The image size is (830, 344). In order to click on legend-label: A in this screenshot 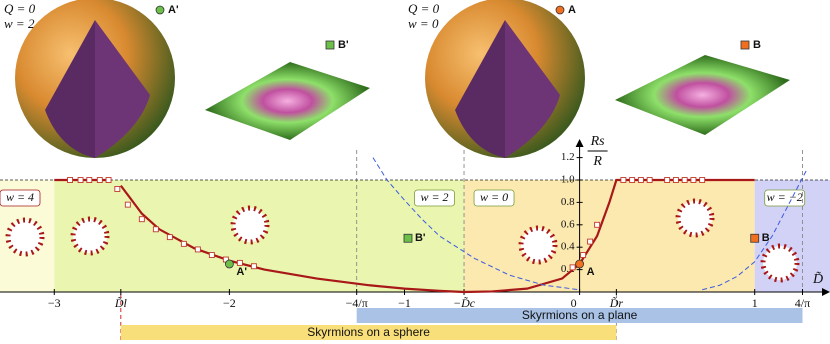, I will do `click(572, 10)`.